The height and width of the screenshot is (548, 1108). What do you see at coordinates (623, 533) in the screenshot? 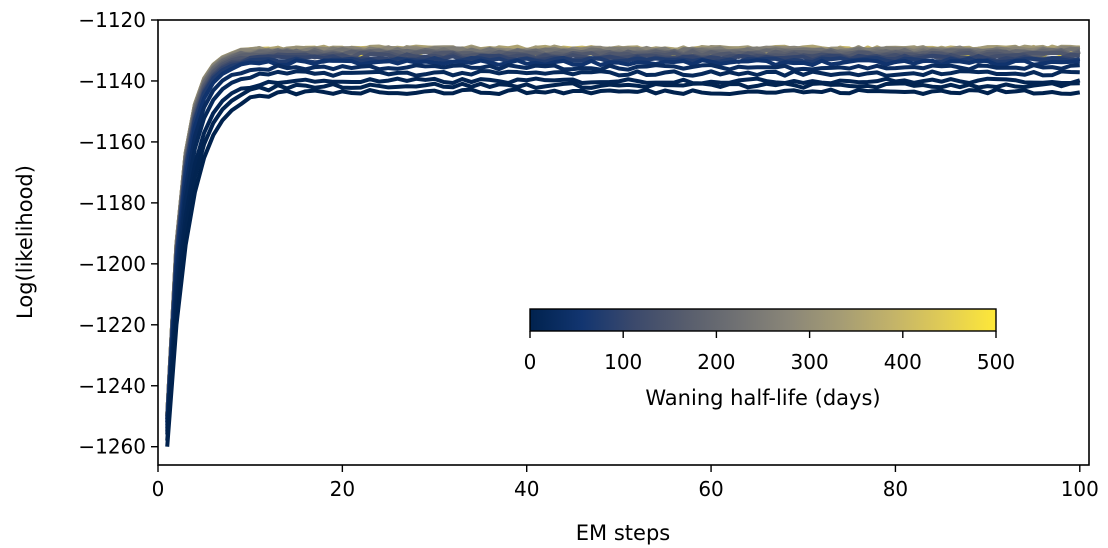
I see `x-axis-label: EM steps` at bounding box center [623, 533].